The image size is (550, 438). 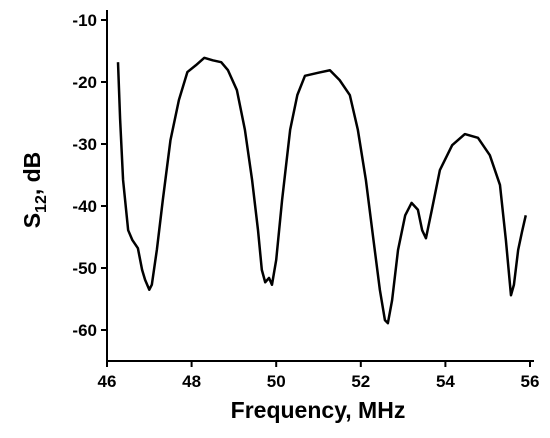 What do you see at coordinates (318, 410) in the screenshot?
I see `x-axis-label: Frequency, MHz` at bounding box center [318, 410].